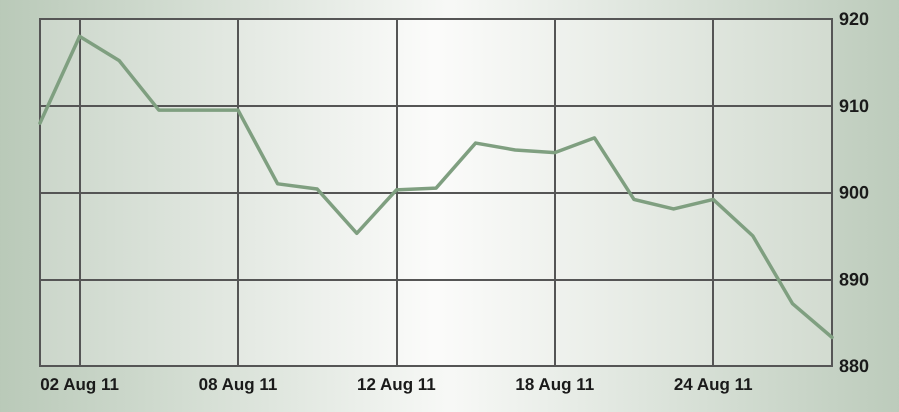  I want to click on y-tick-label: 910, so click(854, 106).